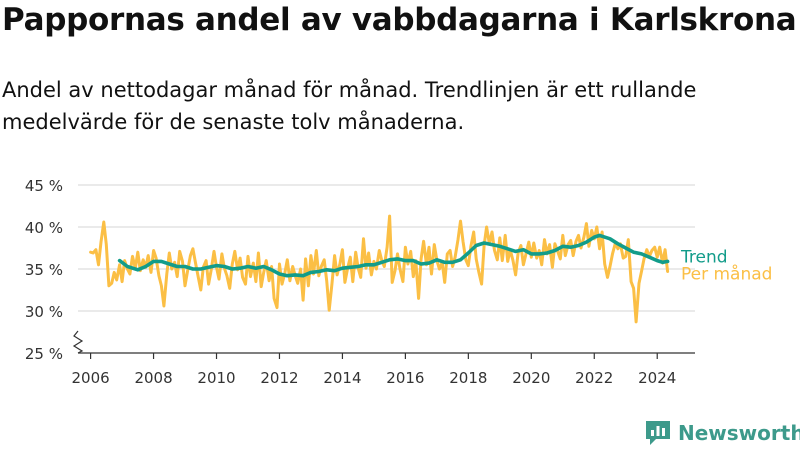 This screenshot has height=450, width=800. Describe the element at coordinates (153, 378) in the screenshot. I see `x-tick-label: 2008` at that location.